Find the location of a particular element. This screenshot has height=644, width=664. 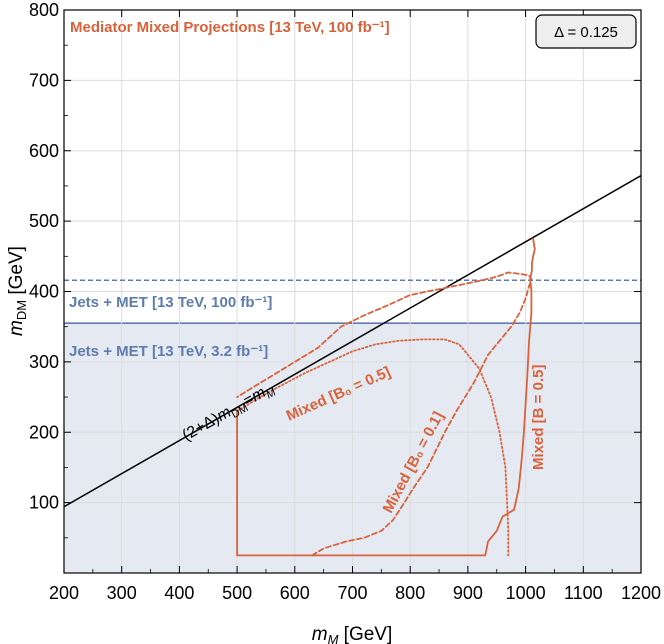

x-tick-label: 1000 is located at coordinates (526, 593).